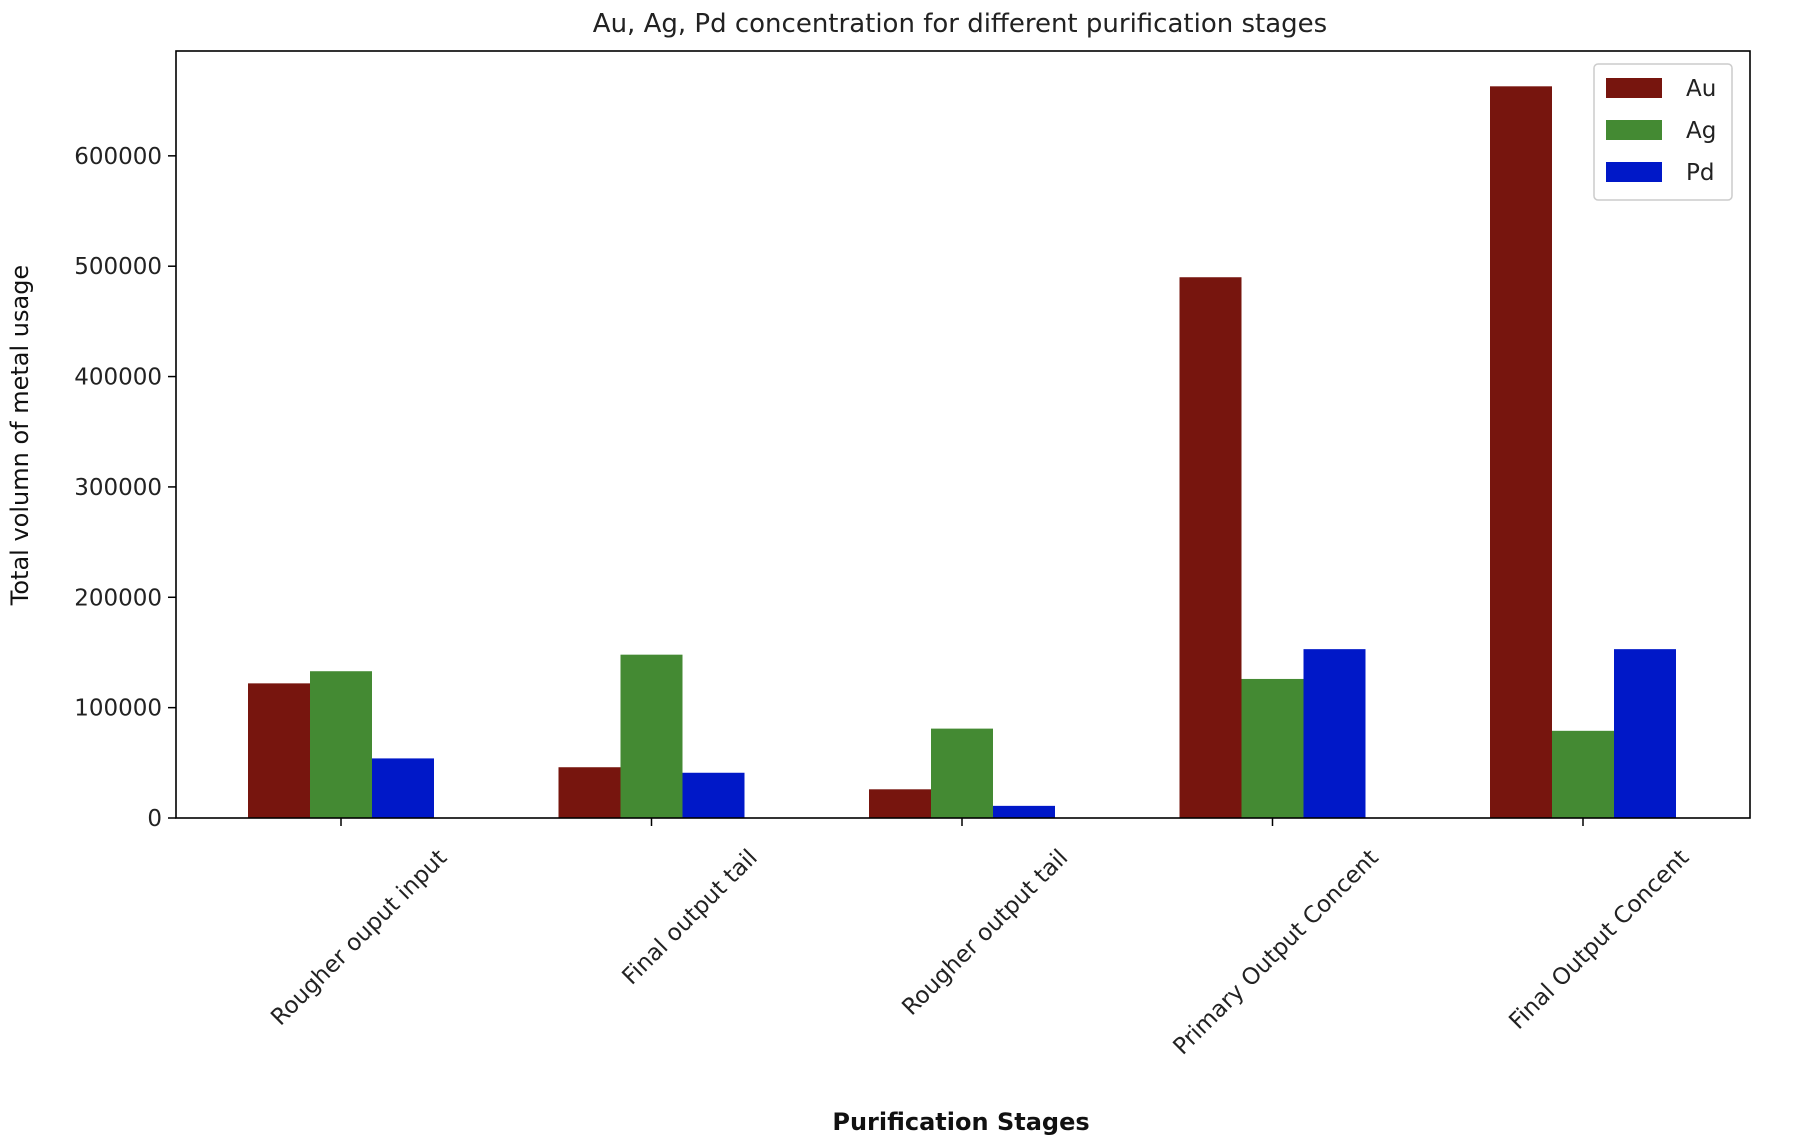  I want to click on y-tick-label: 600000, so click(118, 157).